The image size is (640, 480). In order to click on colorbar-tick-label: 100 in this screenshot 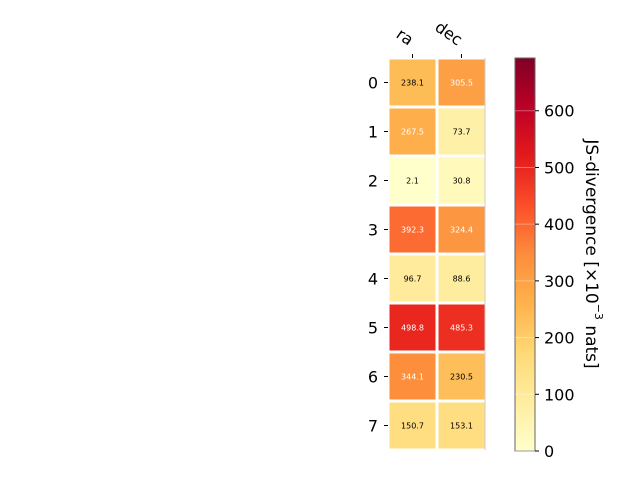, I will do `click(559, 394)`.